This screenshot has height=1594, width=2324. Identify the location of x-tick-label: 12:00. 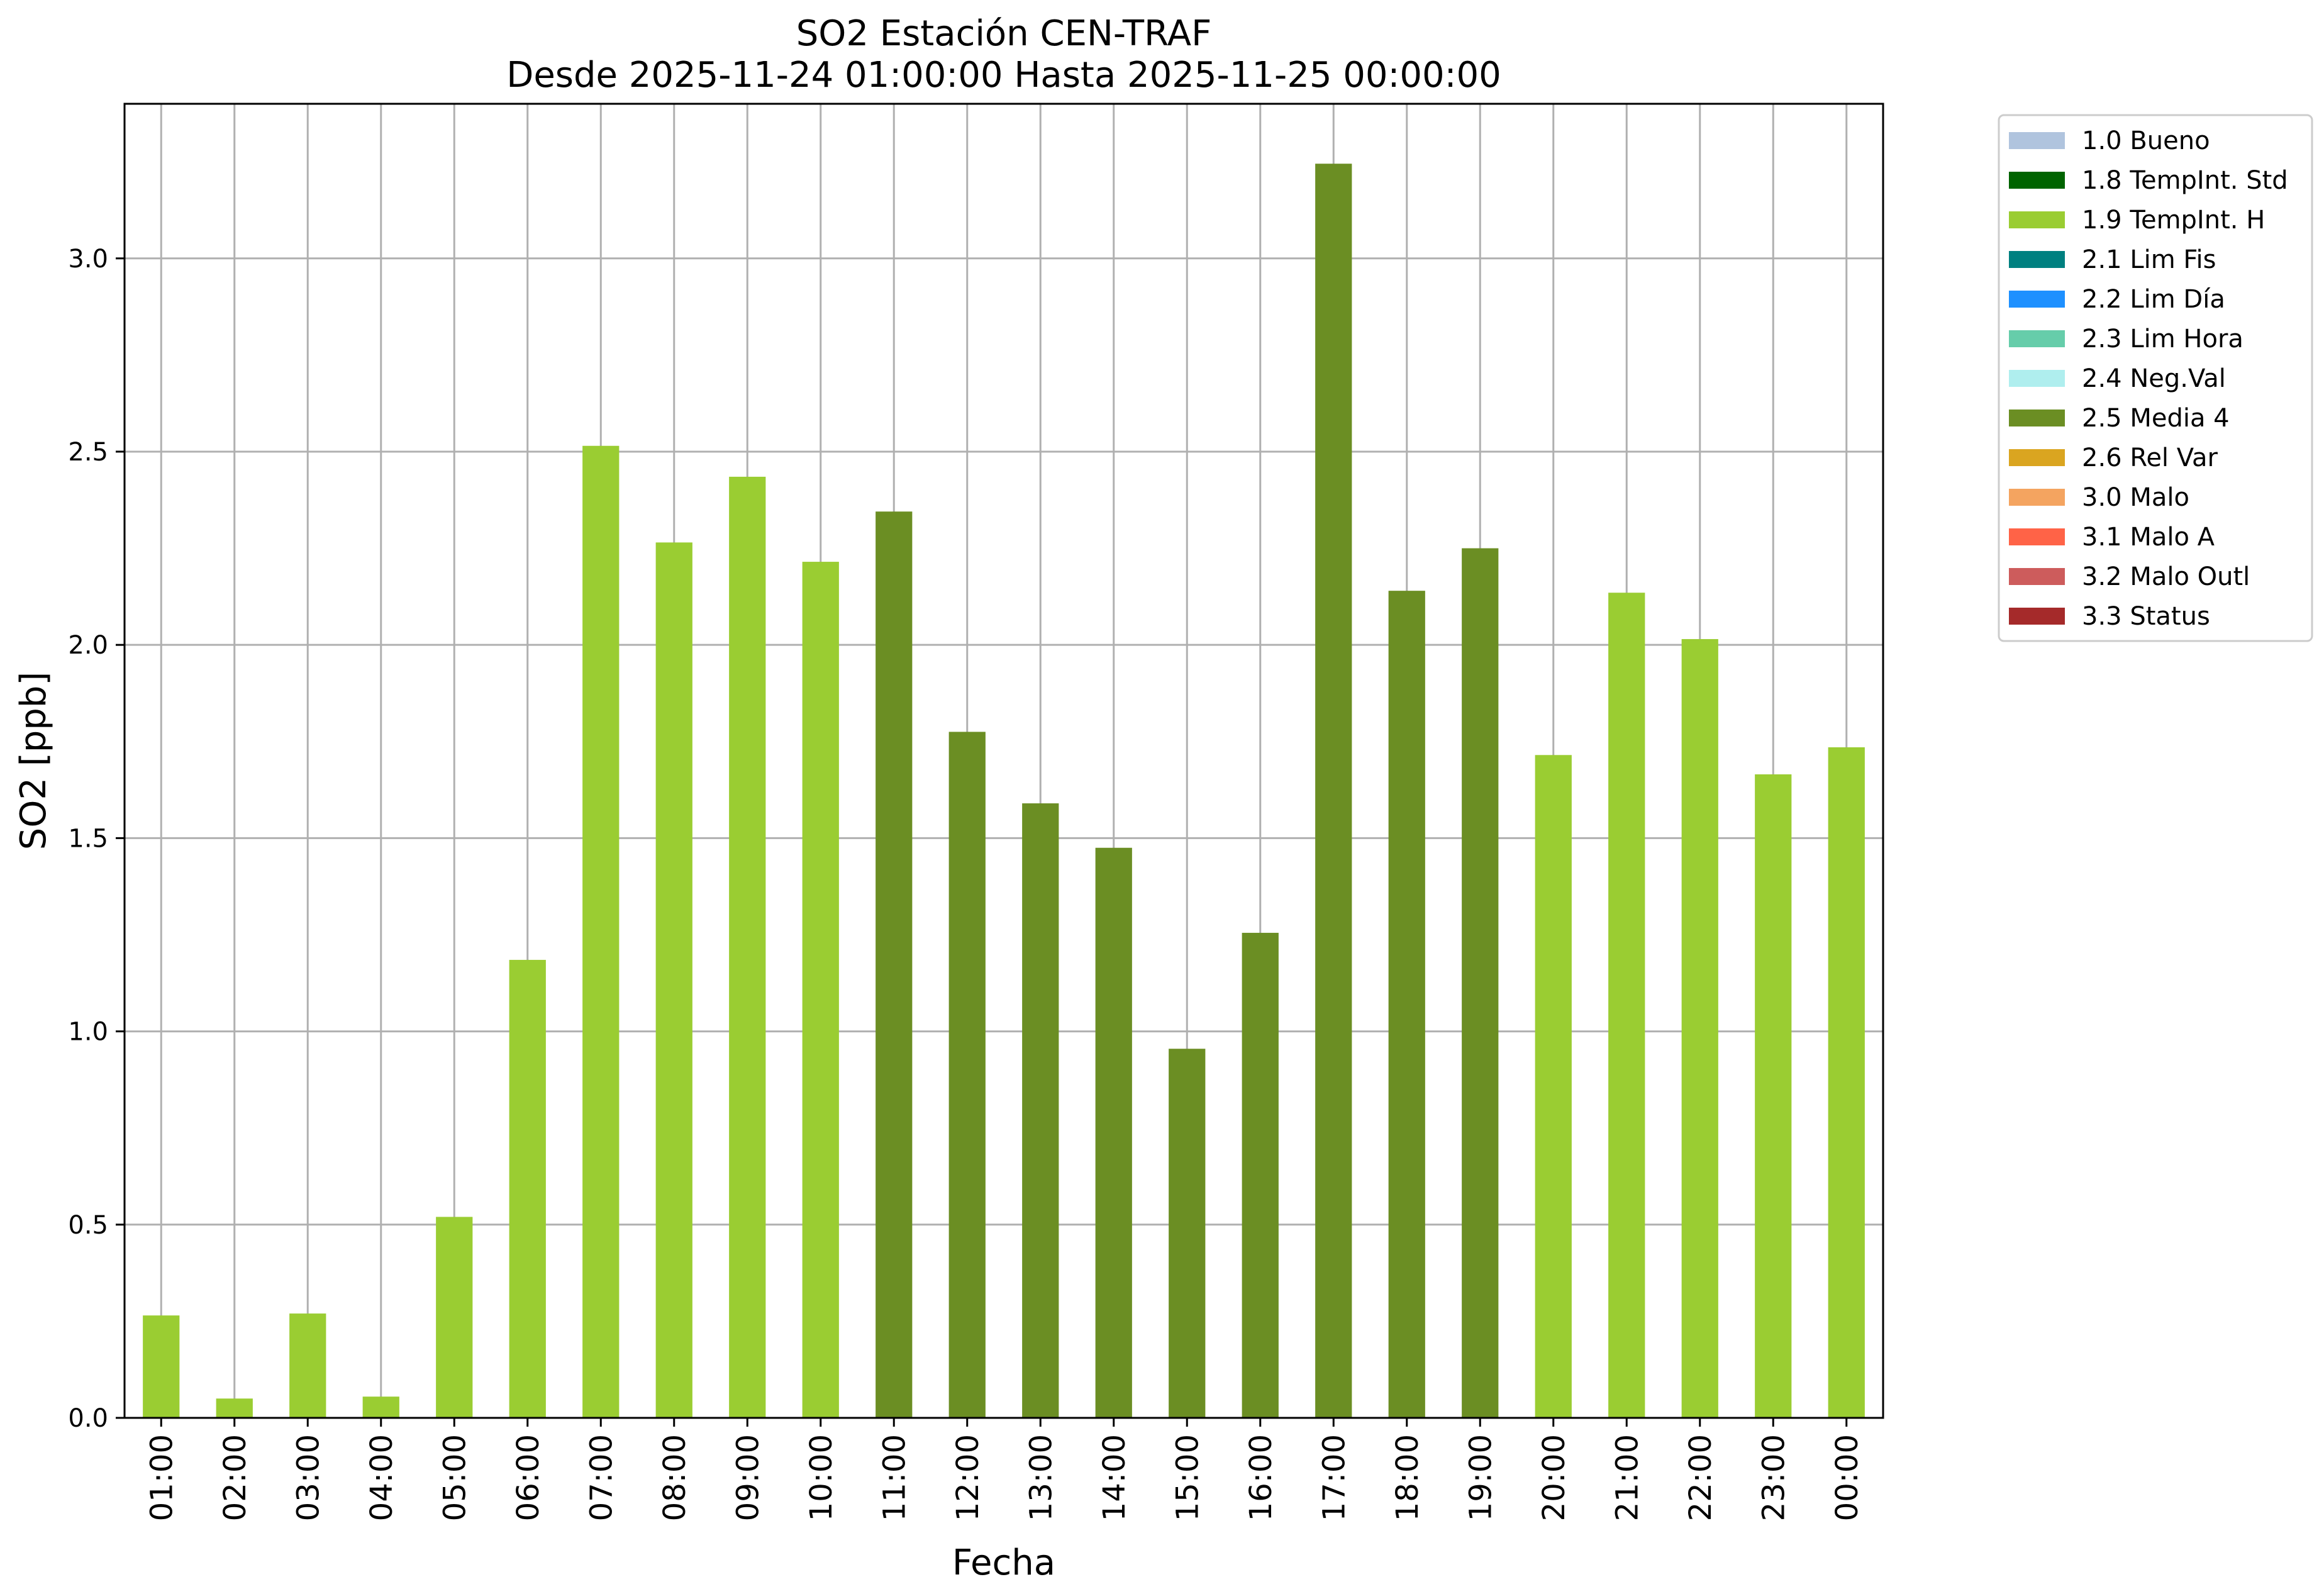
(968, 1477).